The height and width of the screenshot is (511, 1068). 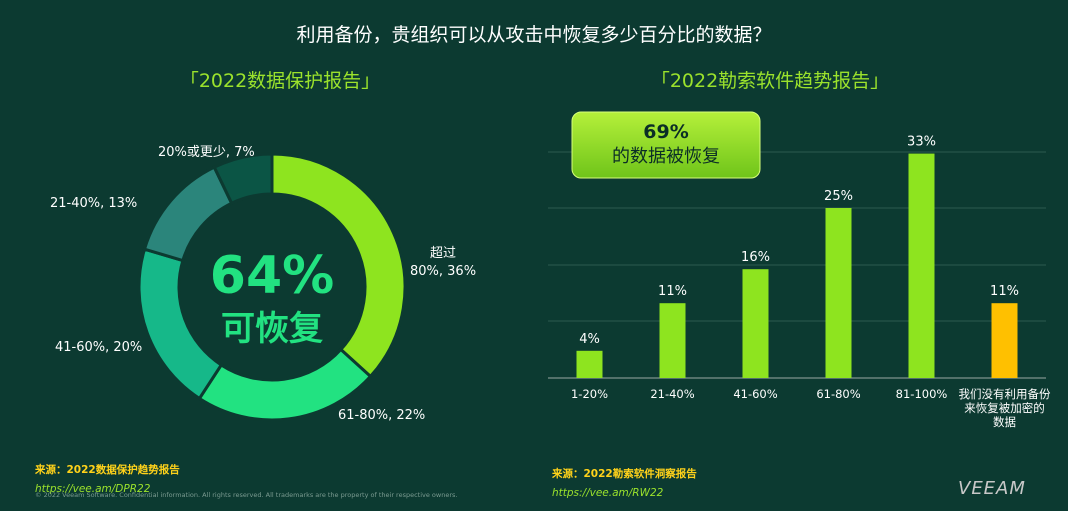 I want to click on right-source-name: 2022勒索软件洞察报告, so click(x=640, y=474).